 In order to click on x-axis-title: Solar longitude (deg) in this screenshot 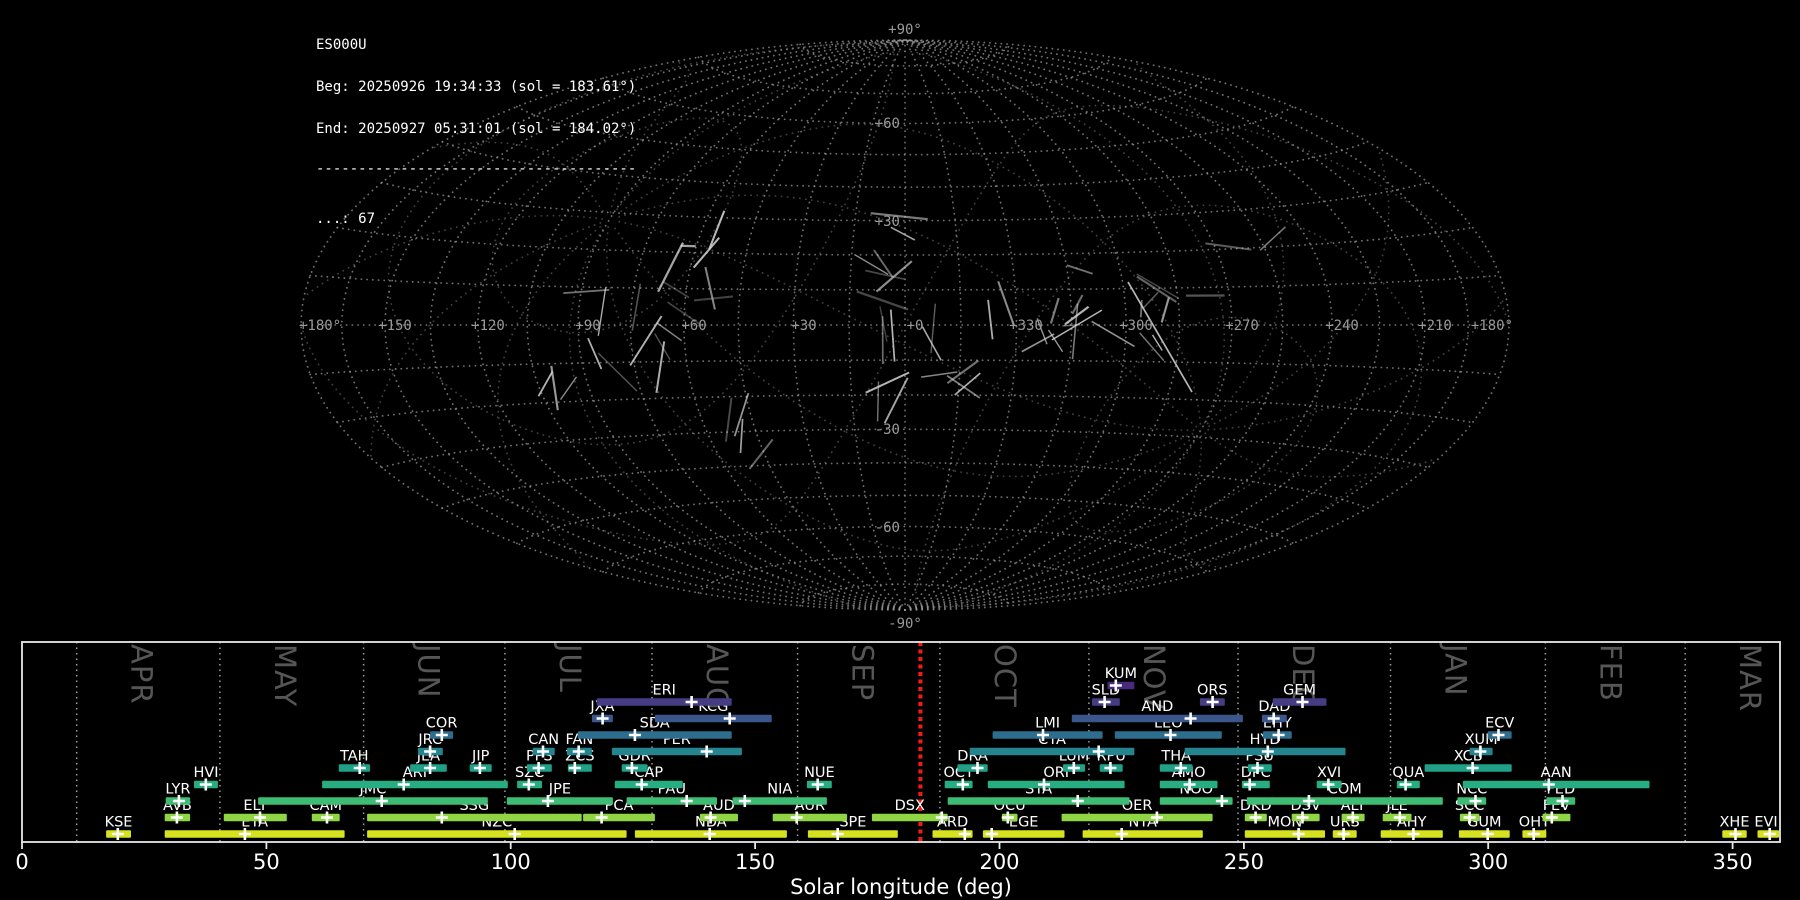, I will do `click(901, 887)`.